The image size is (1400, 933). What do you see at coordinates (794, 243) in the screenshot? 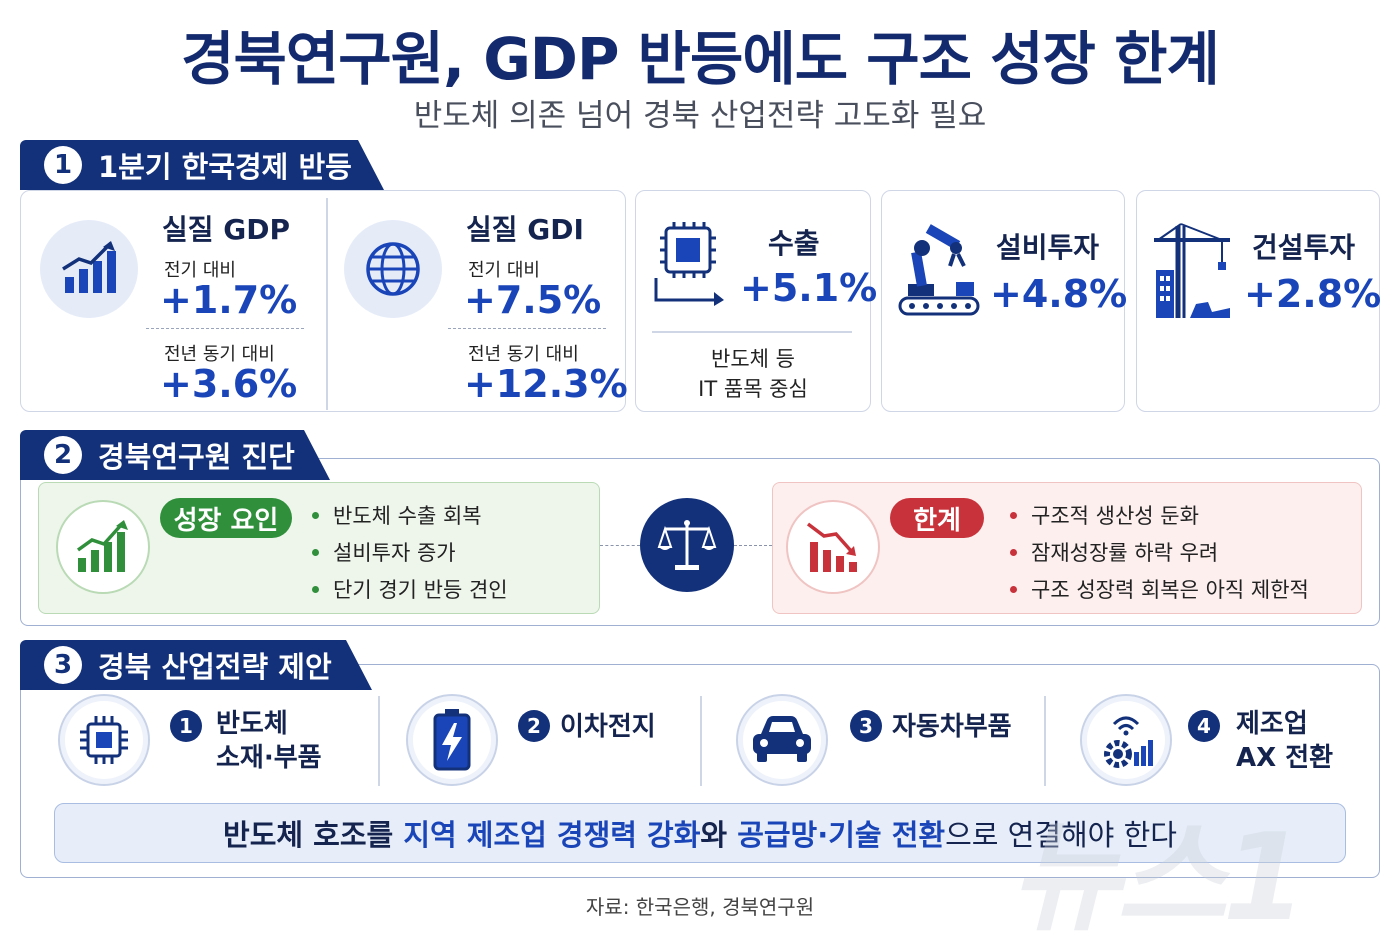
I see `export-label: 수출` at bounding box center [794, 243].